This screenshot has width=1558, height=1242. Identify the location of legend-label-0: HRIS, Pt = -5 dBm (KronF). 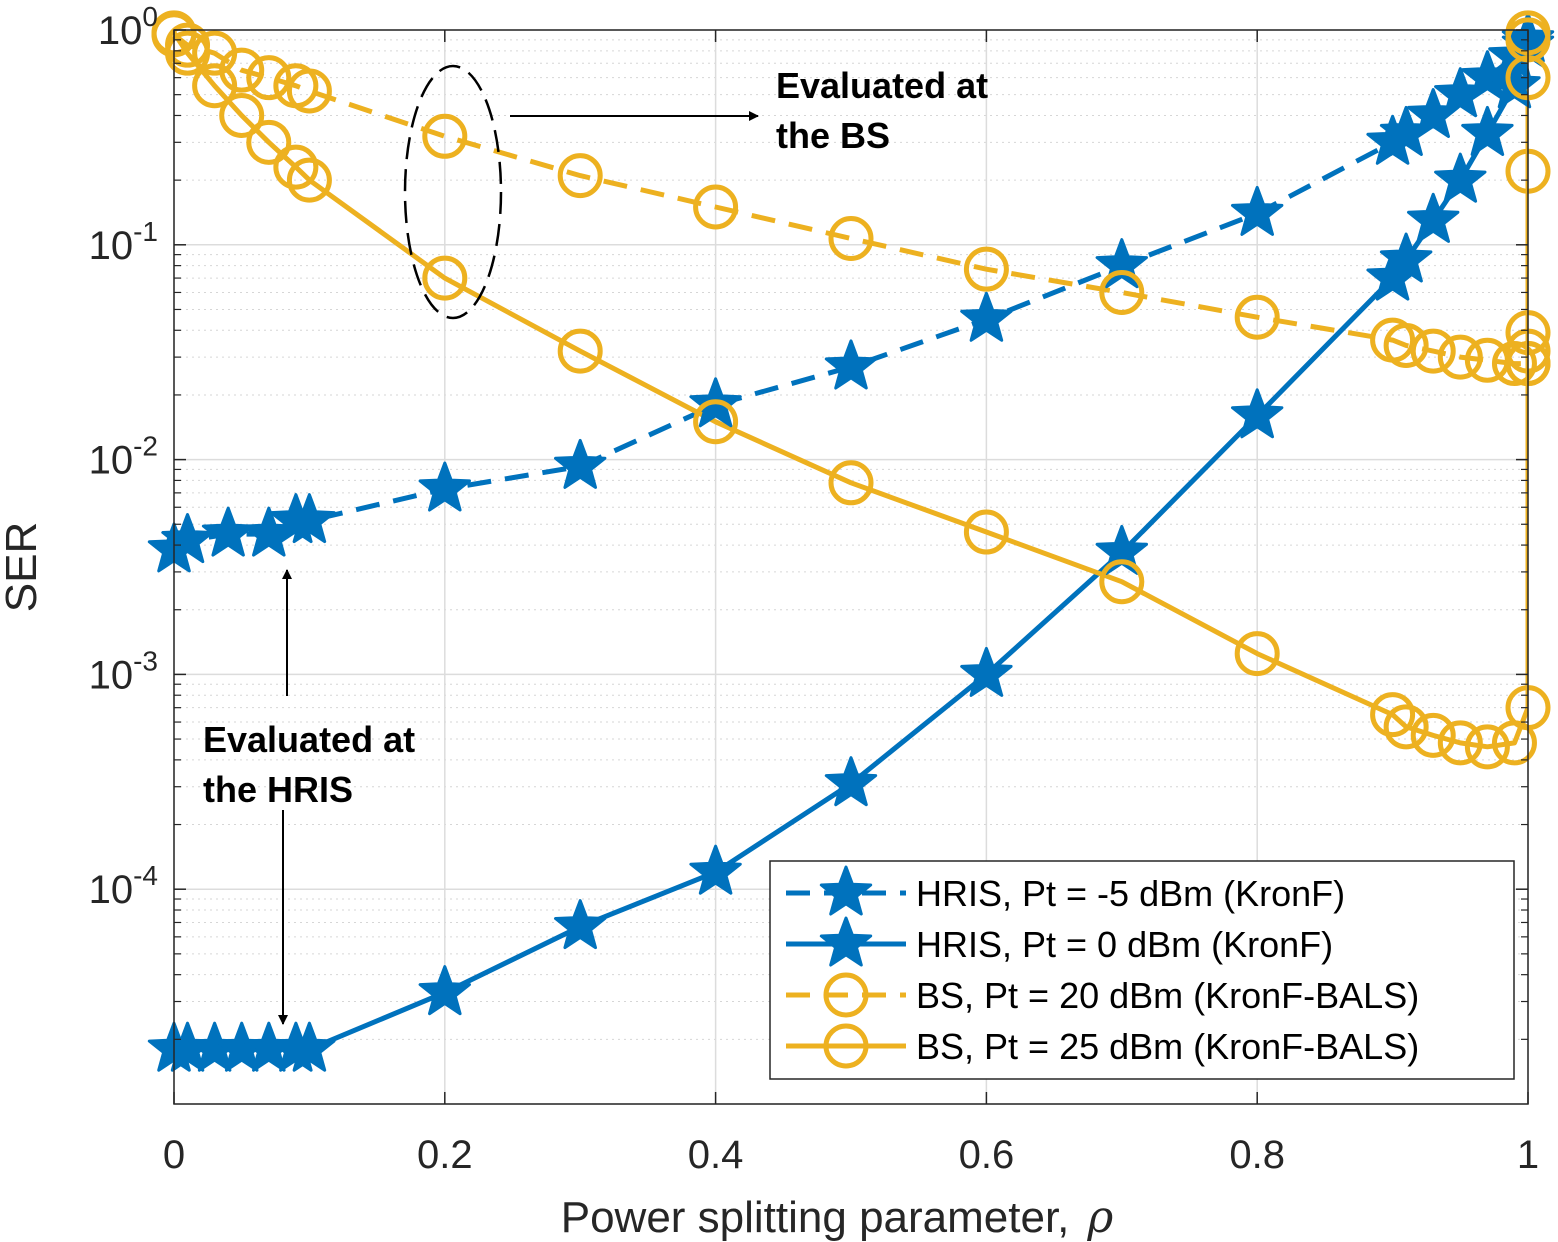
(1130, 893).